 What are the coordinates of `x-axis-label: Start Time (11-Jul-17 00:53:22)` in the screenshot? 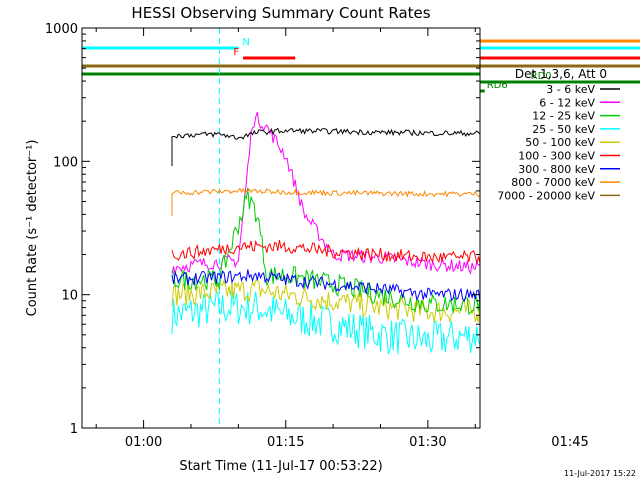 It's located at (280, 466).